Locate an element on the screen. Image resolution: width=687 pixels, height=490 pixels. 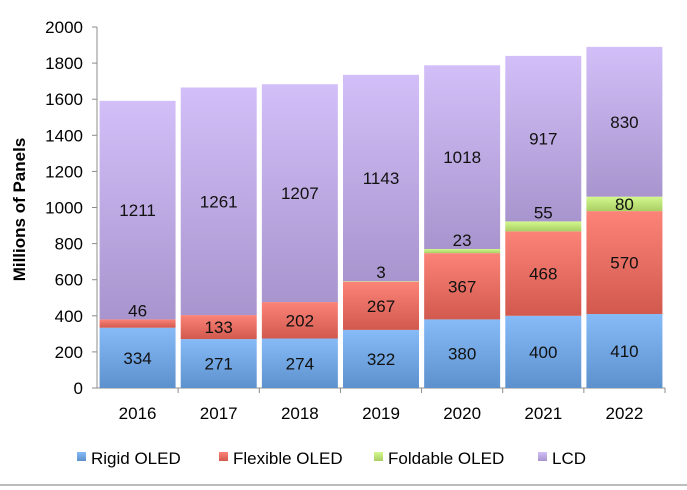
bar-rigid-oled-2020 is located at coordinates (462, 353).